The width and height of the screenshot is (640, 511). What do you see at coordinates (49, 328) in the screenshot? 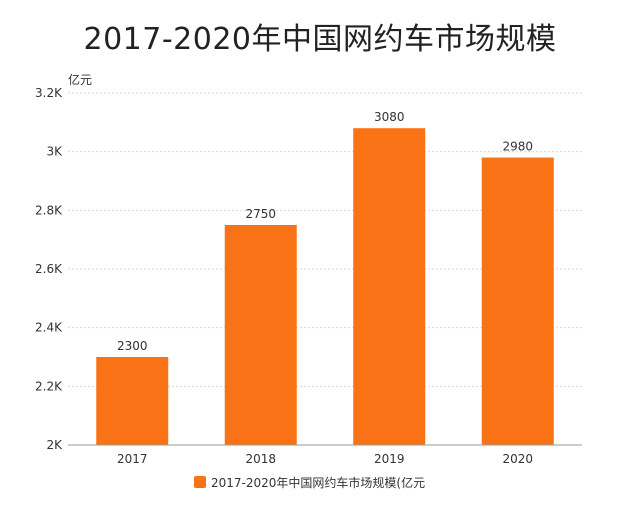
I see `y-tick-label: 2.4K` at bounding box center [49, 328].